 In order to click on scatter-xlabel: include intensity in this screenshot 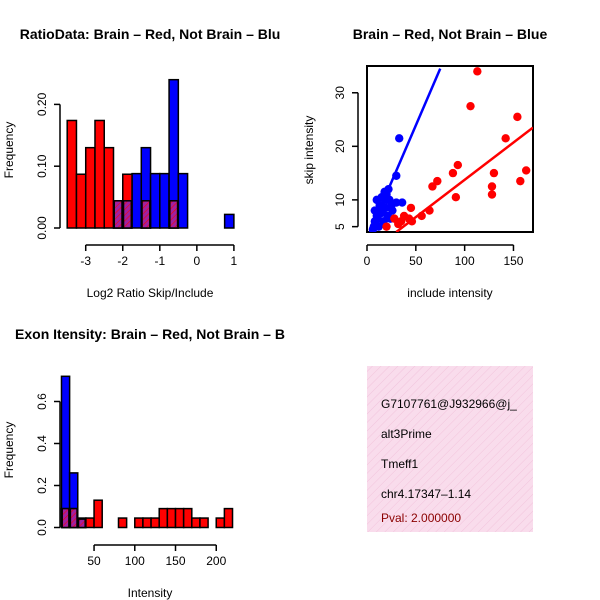, I will do `click(449, 293)`.